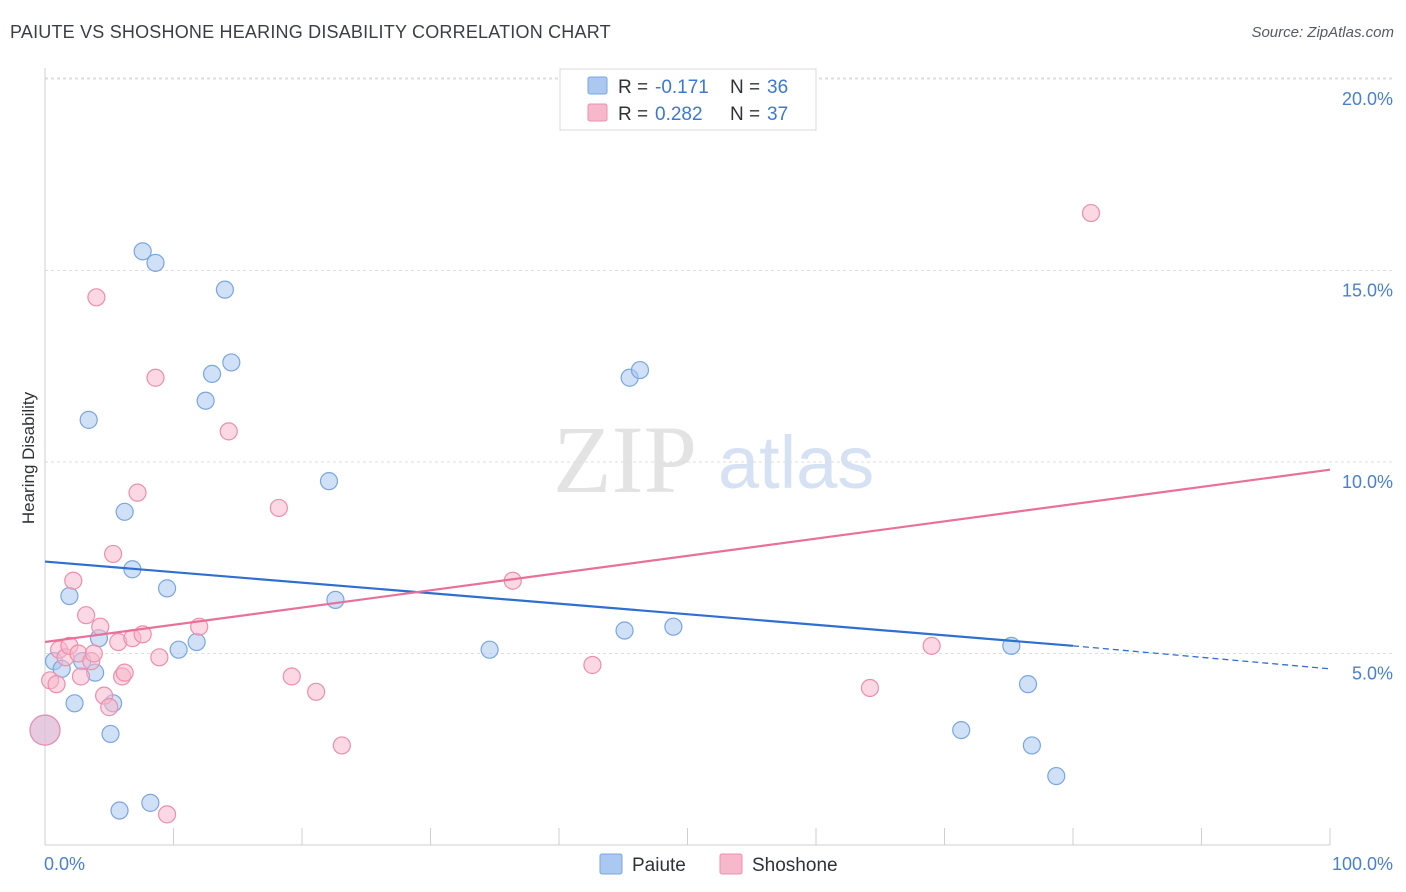 This screenshot has width=1406, height=892. What do you see at coordinates (1367, 99) in the screenshot?
I see `y-tick-label: 20.0%` at bounding box center [1367, 99].